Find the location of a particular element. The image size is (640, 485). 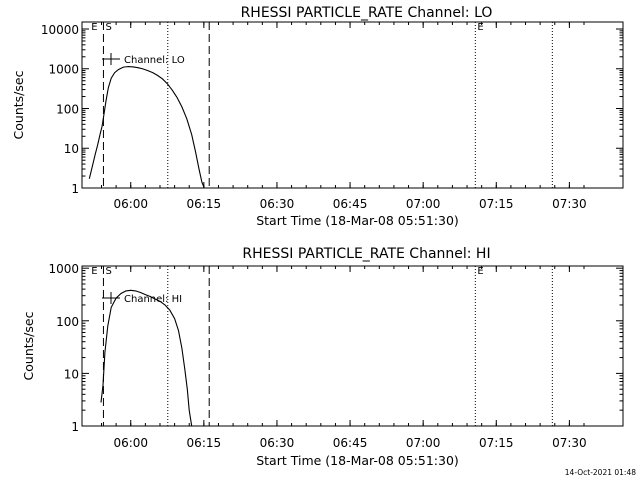

panel-2-y-tick-label: 1 is located at coordinates (75, 427).